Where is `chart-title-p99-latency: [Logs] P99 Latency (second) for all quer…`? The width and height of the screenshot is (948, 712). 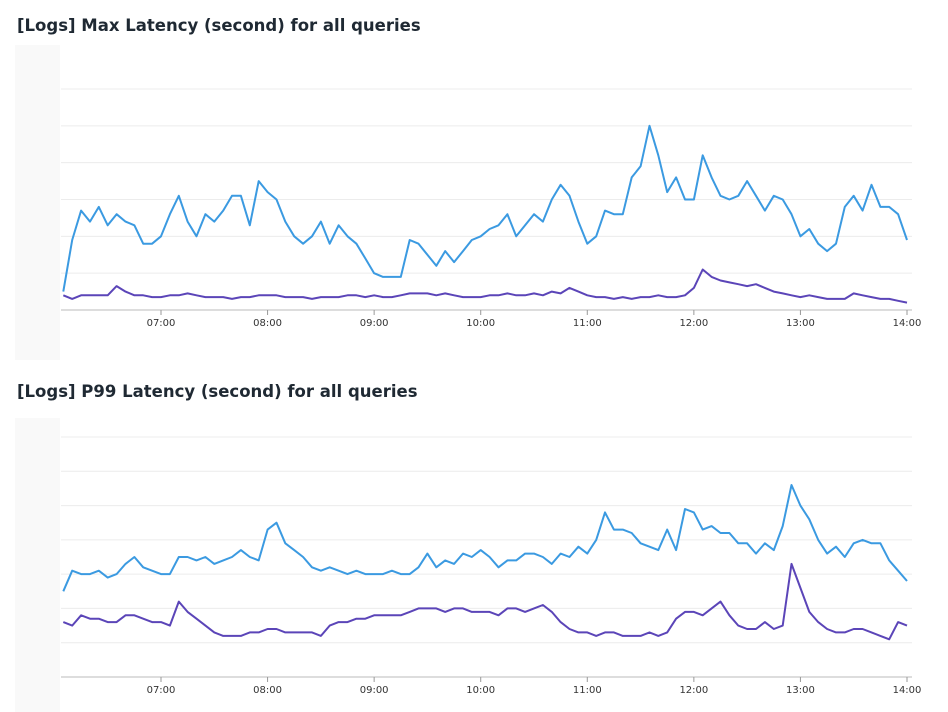 chart-title-p99-latency: [Logs] P99 Latency (second) for all quer… is located at coordinates (217, 391).